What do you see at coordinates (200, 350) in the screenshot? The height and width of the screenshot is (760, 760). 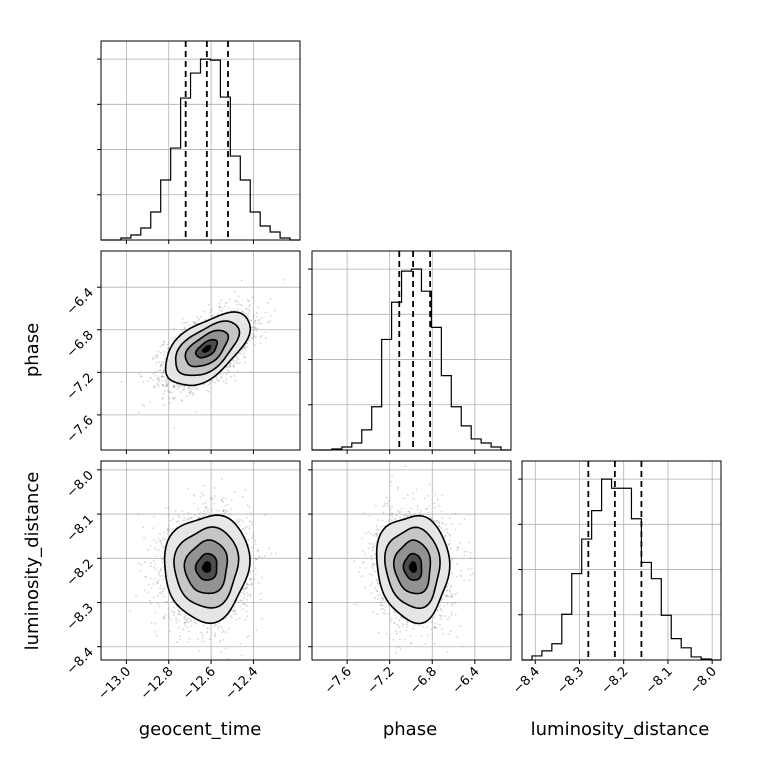 I see `panel-border` at bounding box center [200, 350].